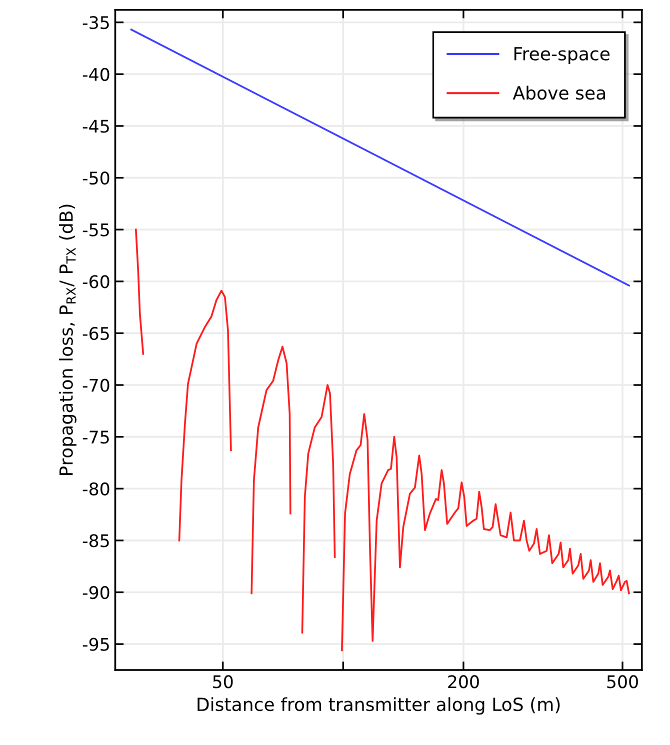 The height and width of the screenshot is (745, 670). Describe the element at coordinates (95, 333) in the screenshot. I see `y-tick-label: -65` at that location.